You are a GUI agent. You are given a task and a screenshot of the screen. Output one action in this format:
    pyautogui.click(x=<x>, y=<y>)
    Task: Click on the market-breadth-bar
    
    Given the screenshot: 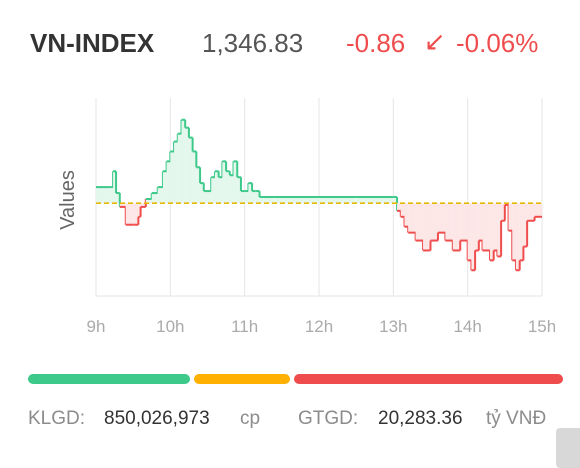 What is the action you would take?
    pyautogui.click(x=295, y=379)
    